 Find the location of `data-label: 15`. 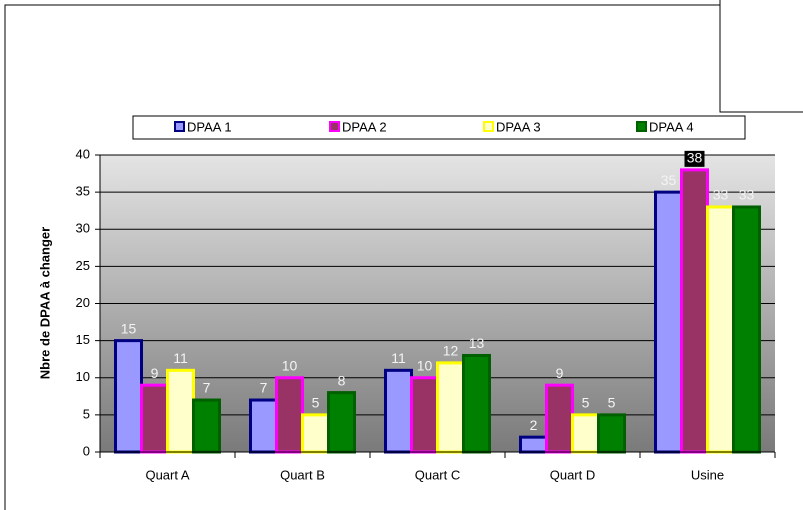

data-label: 15 is located at coordinates (129, 328).